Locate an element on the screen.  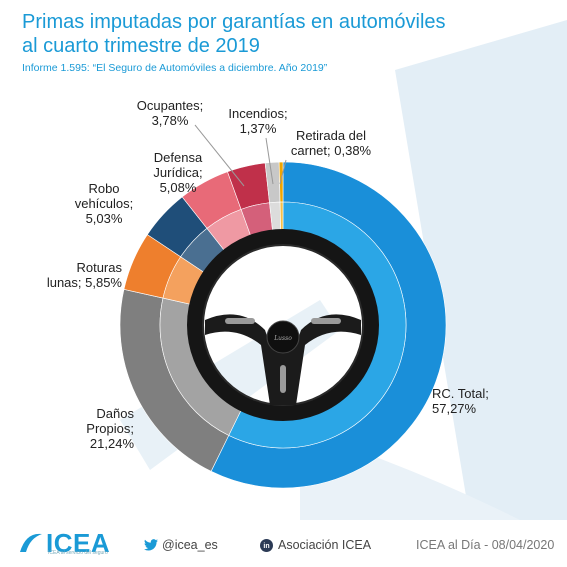
slice-label-1: Daños Propios; 21,24% is located at coordinates (110, 428).